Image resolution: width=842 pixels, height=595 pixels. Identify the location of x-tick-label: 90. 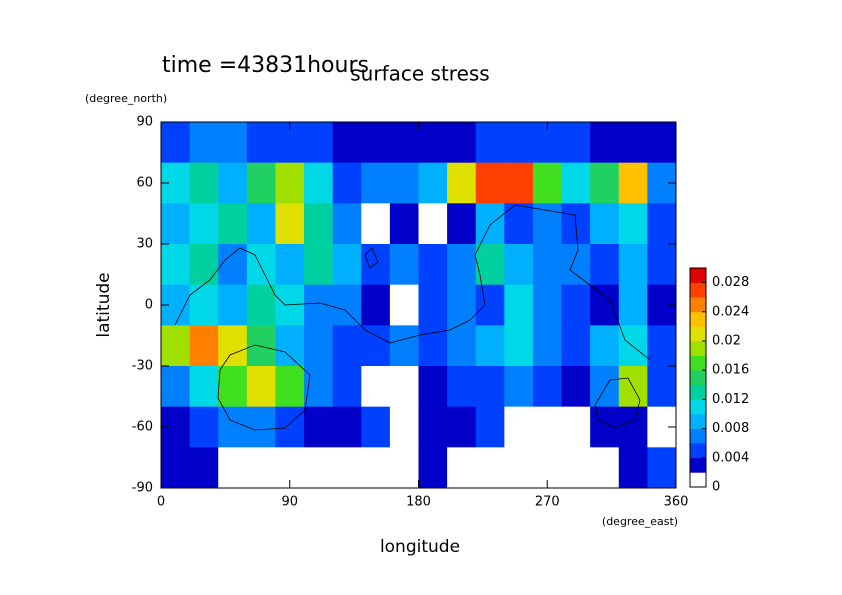
(289, 502).